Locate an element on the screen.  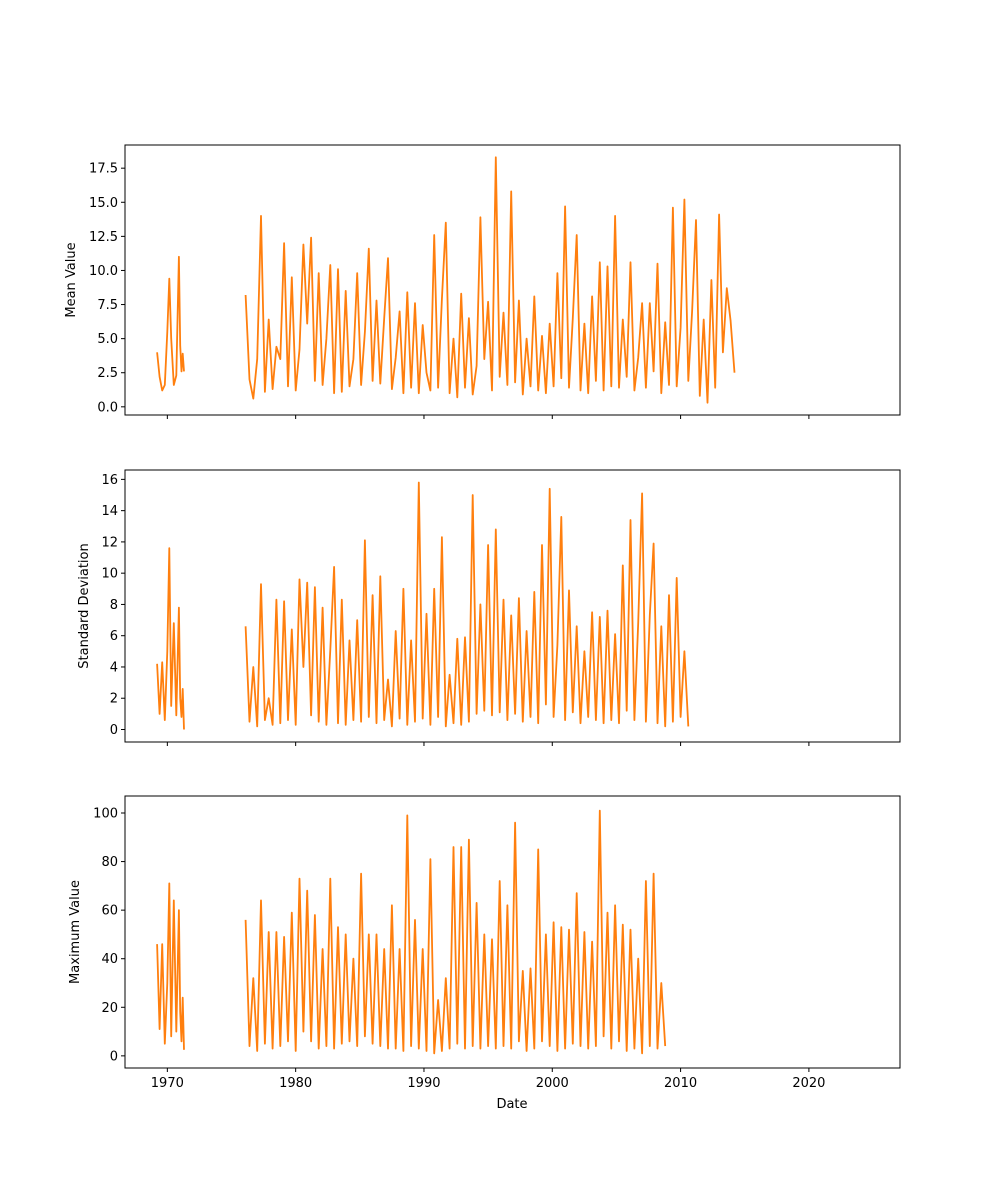
y-tick-label: 60 is located at coordinates (109, 911).